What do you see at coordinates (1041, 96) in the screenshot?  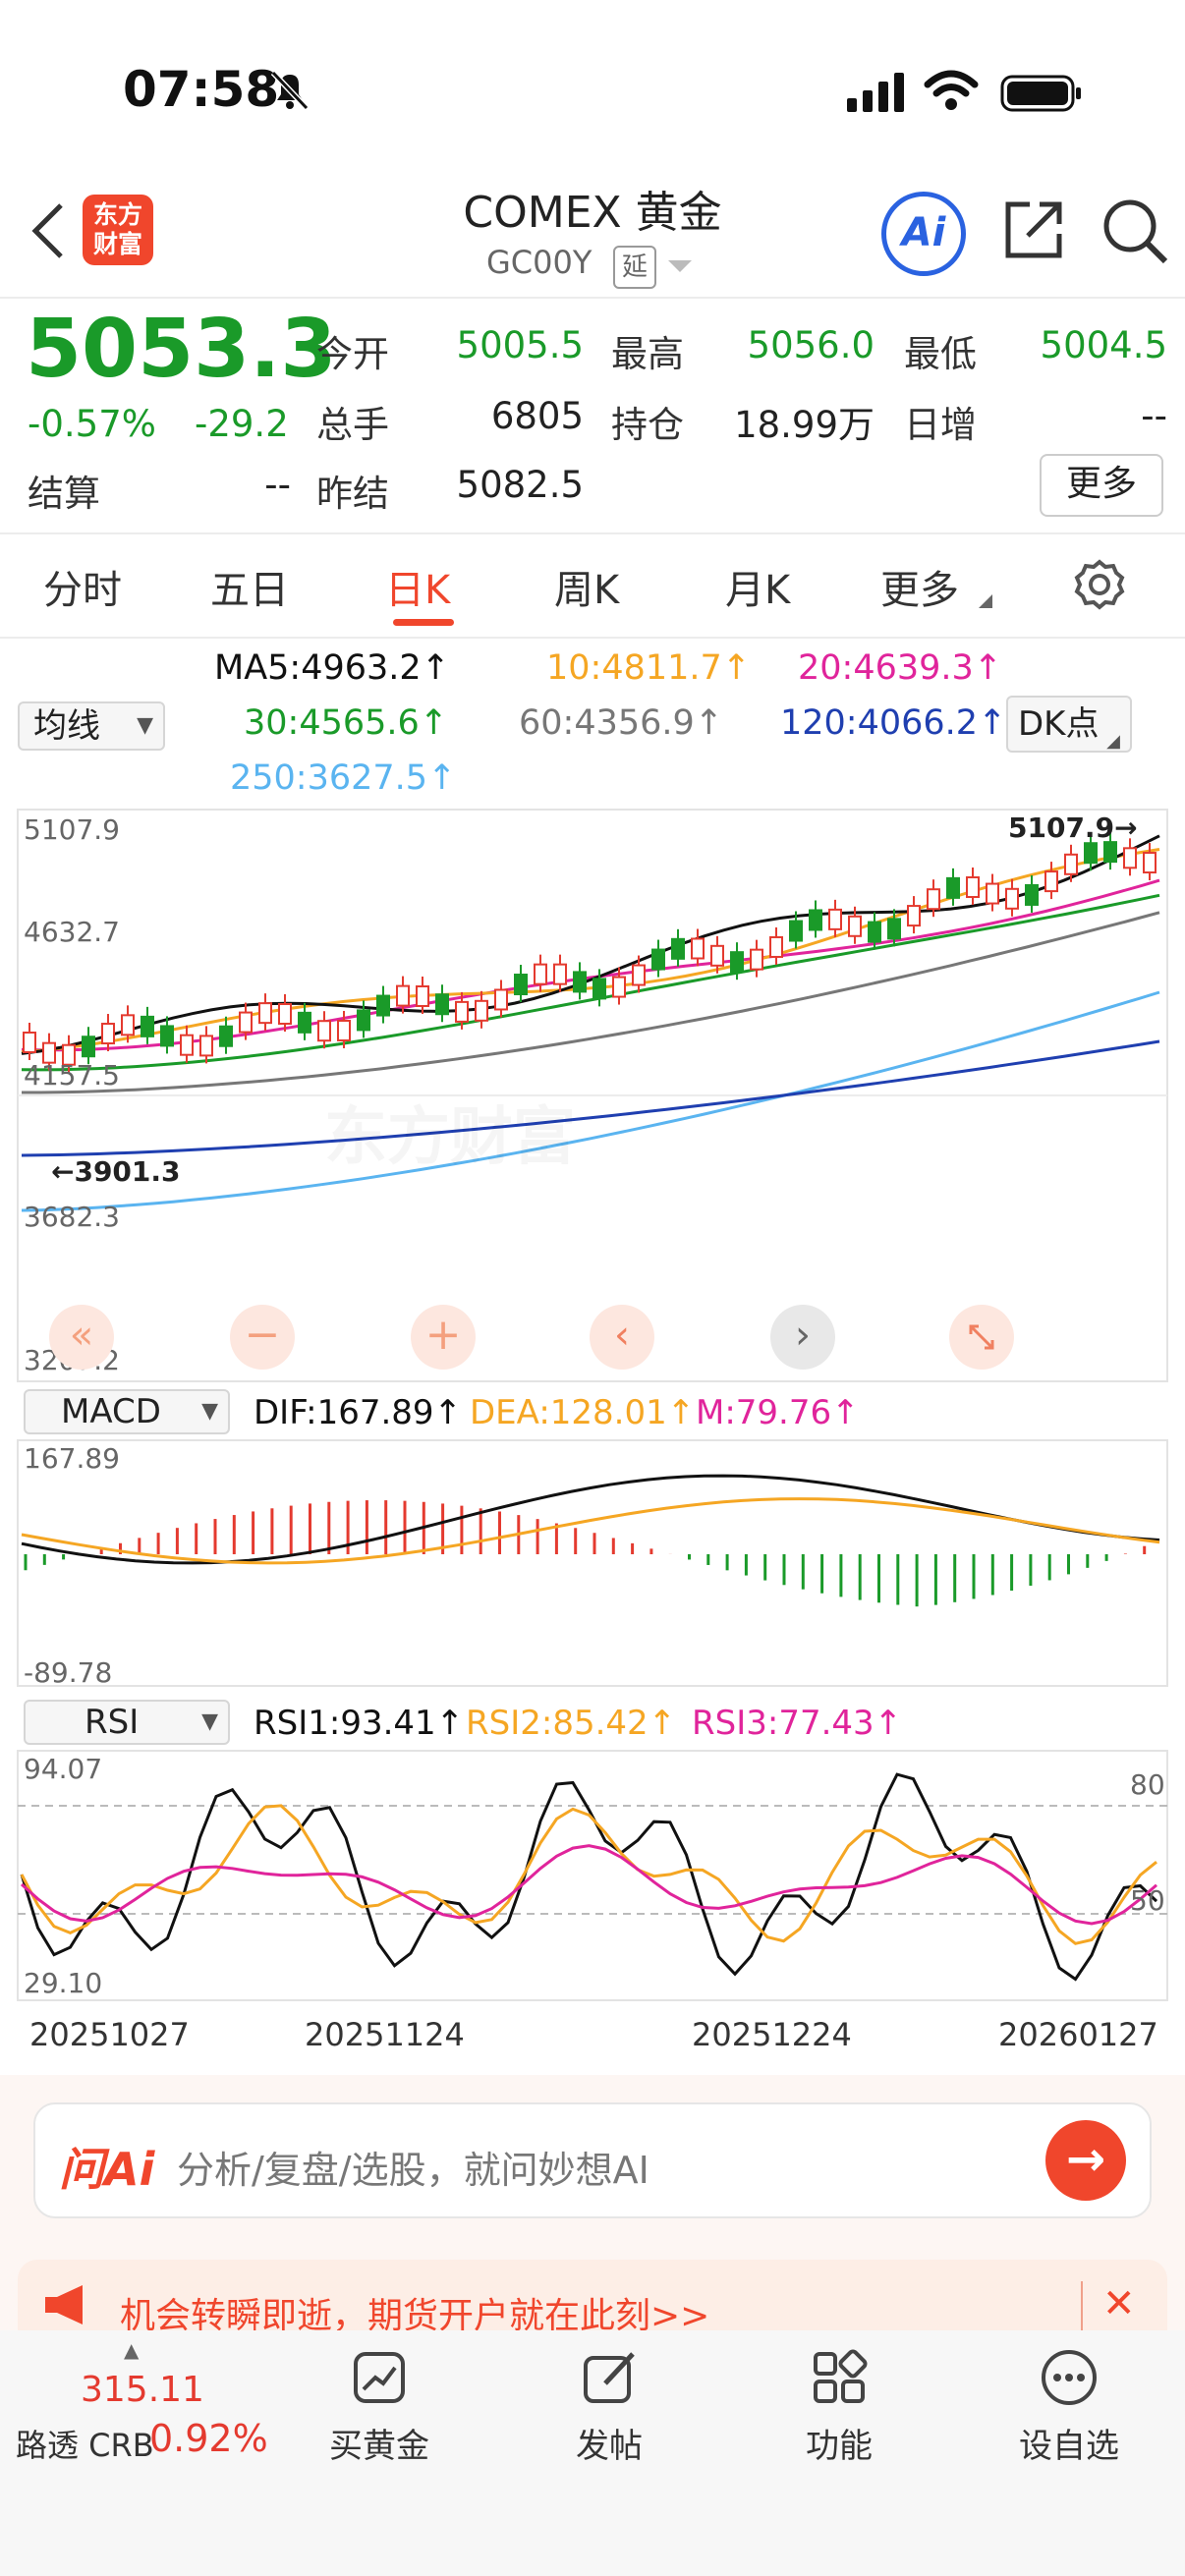 I see `battery-icon` at bounding box center [1041, 96].